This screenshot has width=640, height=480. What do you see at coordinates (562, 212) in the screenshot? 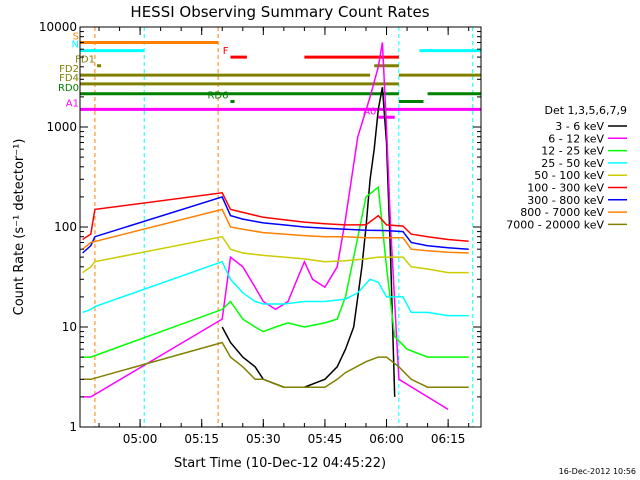
I see `legend-label-7: 800 - 7000 keV` at bounding box center [562, 212].